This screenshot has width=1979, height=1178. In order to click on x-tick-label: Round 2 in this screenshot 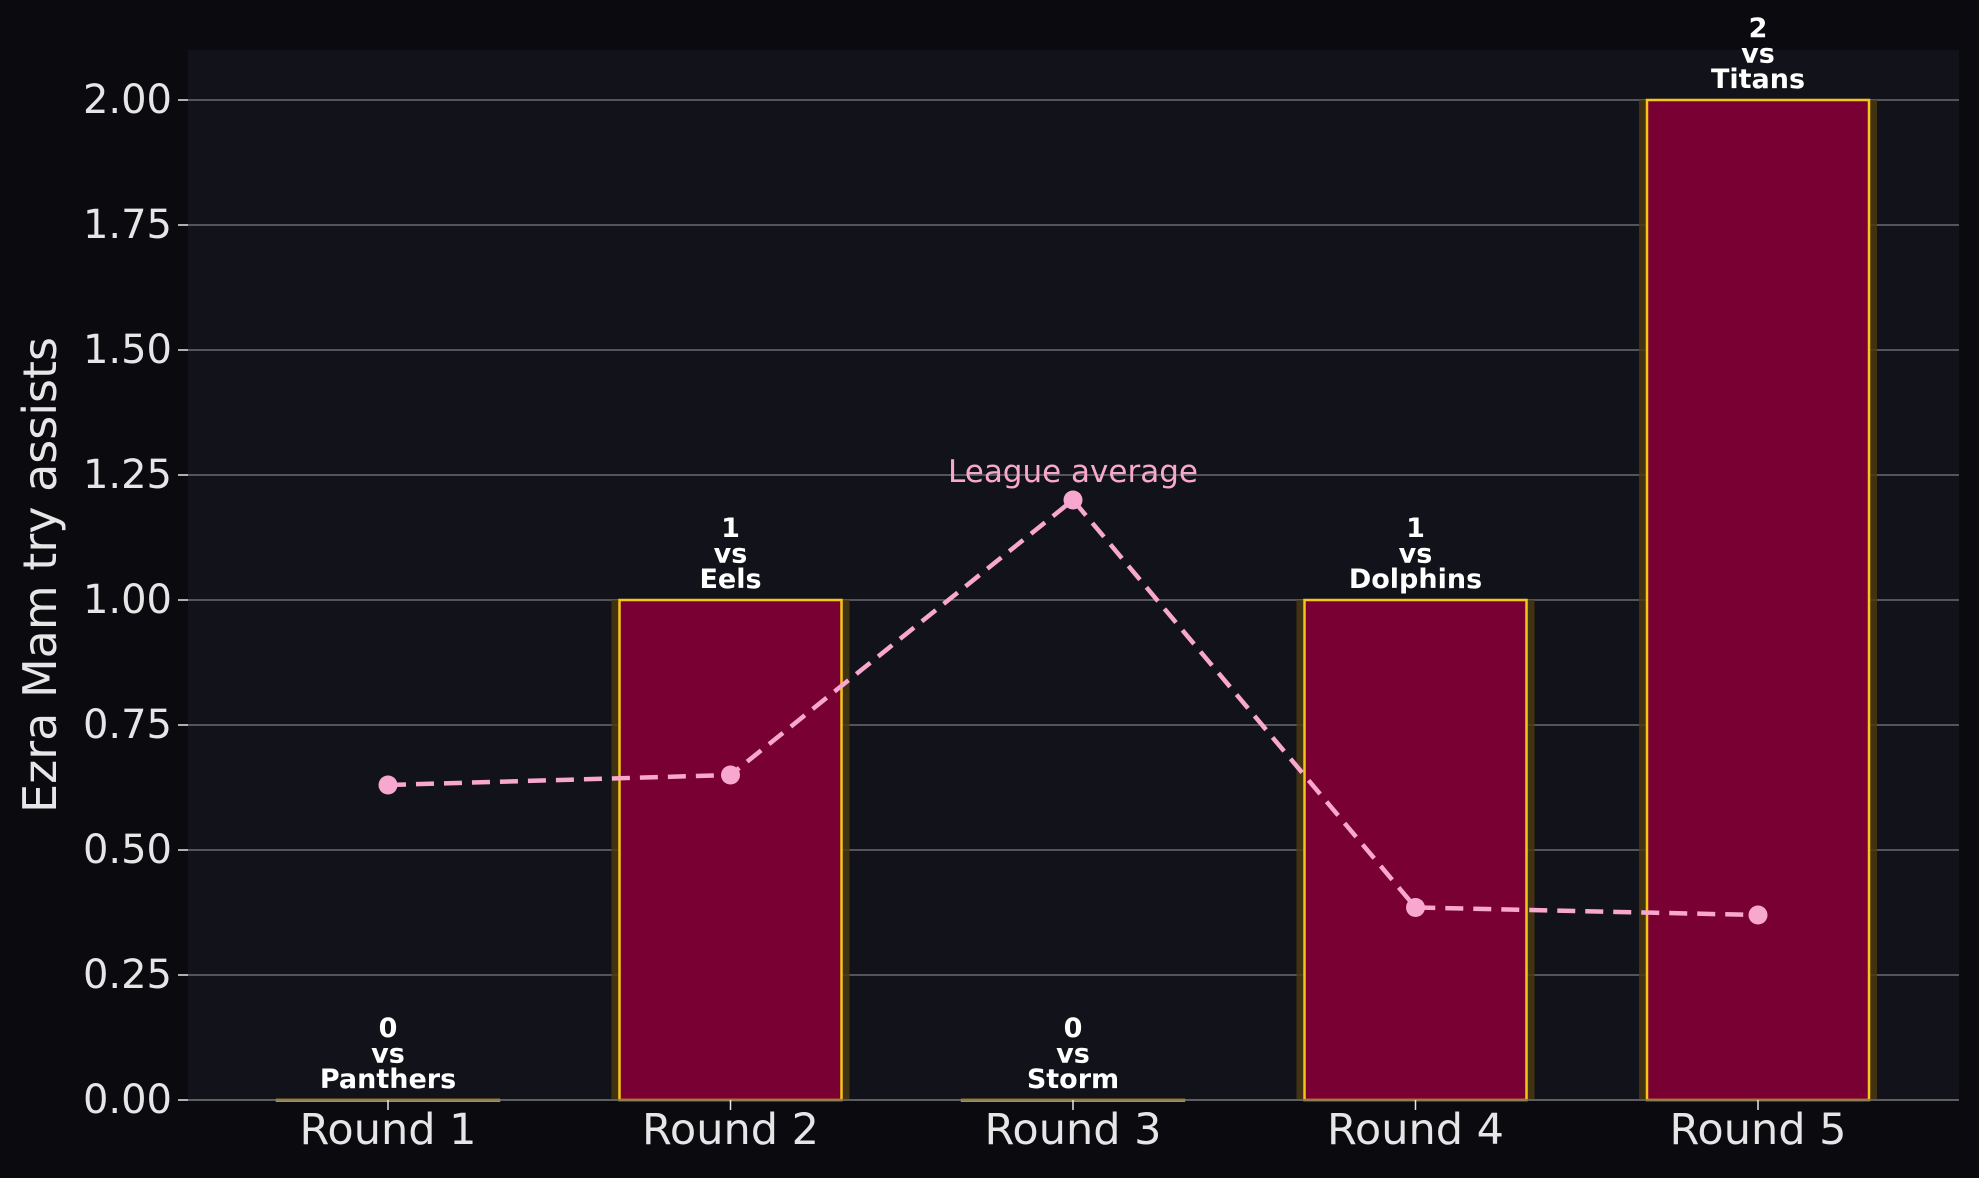, I will do `click(730, 1130)`.